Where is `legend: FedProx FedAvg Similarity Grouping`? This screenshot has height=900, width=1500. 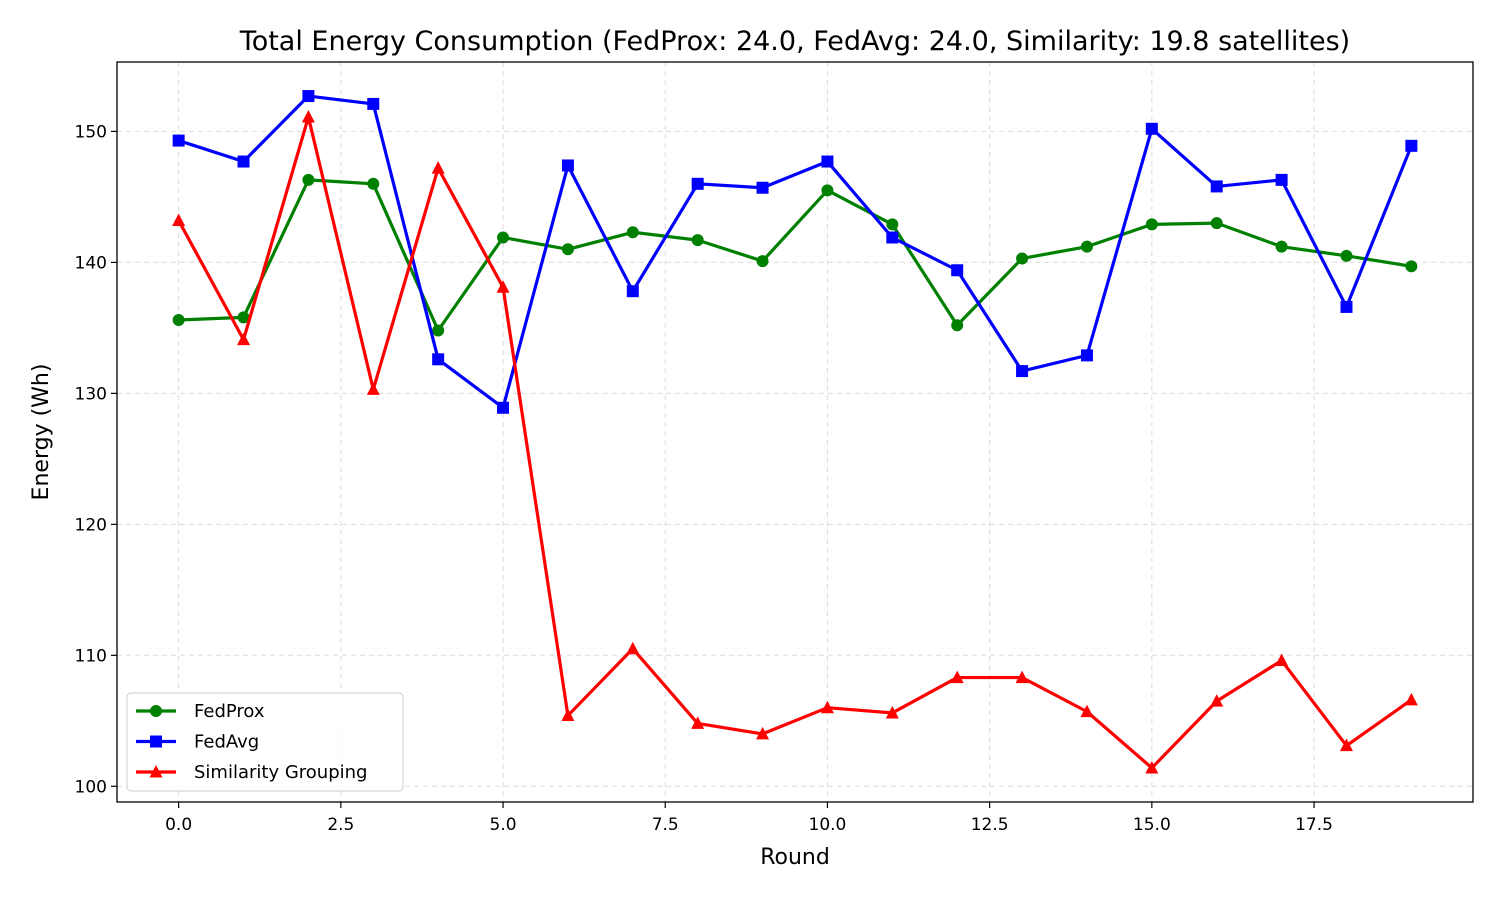 legend: FedProx FedAvg Similarity Grouping is located at coordinates (265, 742).